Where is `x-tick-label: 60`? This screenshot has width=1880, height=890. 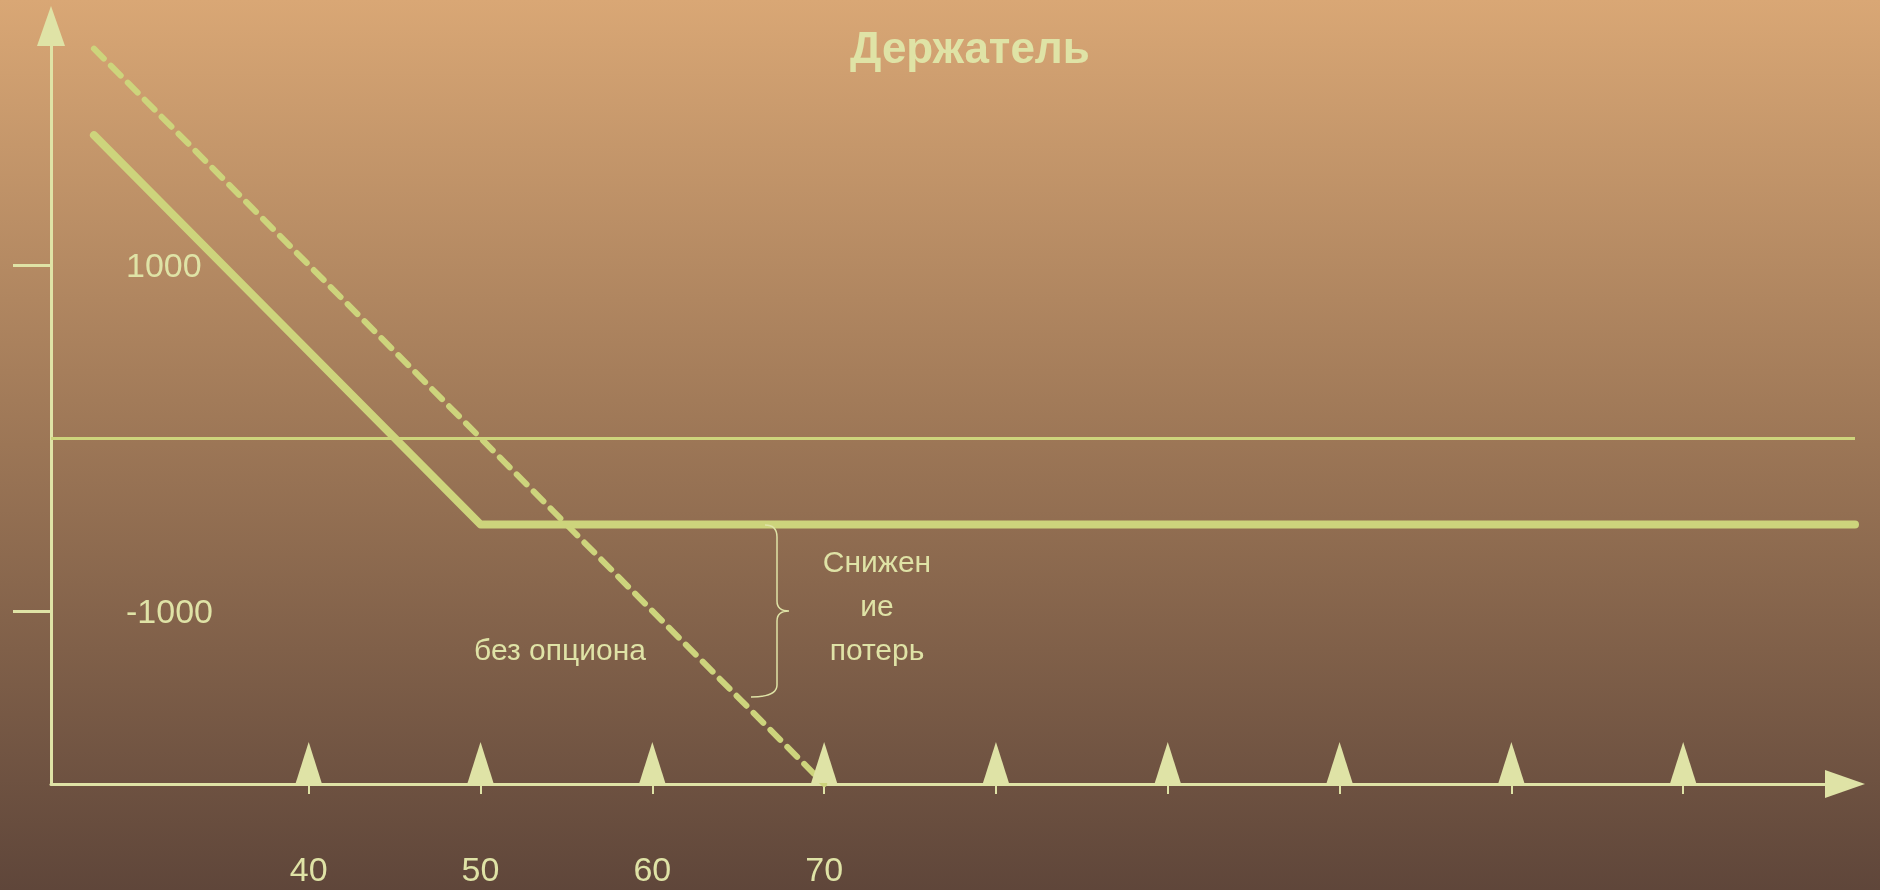
x-tick-label: 60 is located at coordinates (652, 869).